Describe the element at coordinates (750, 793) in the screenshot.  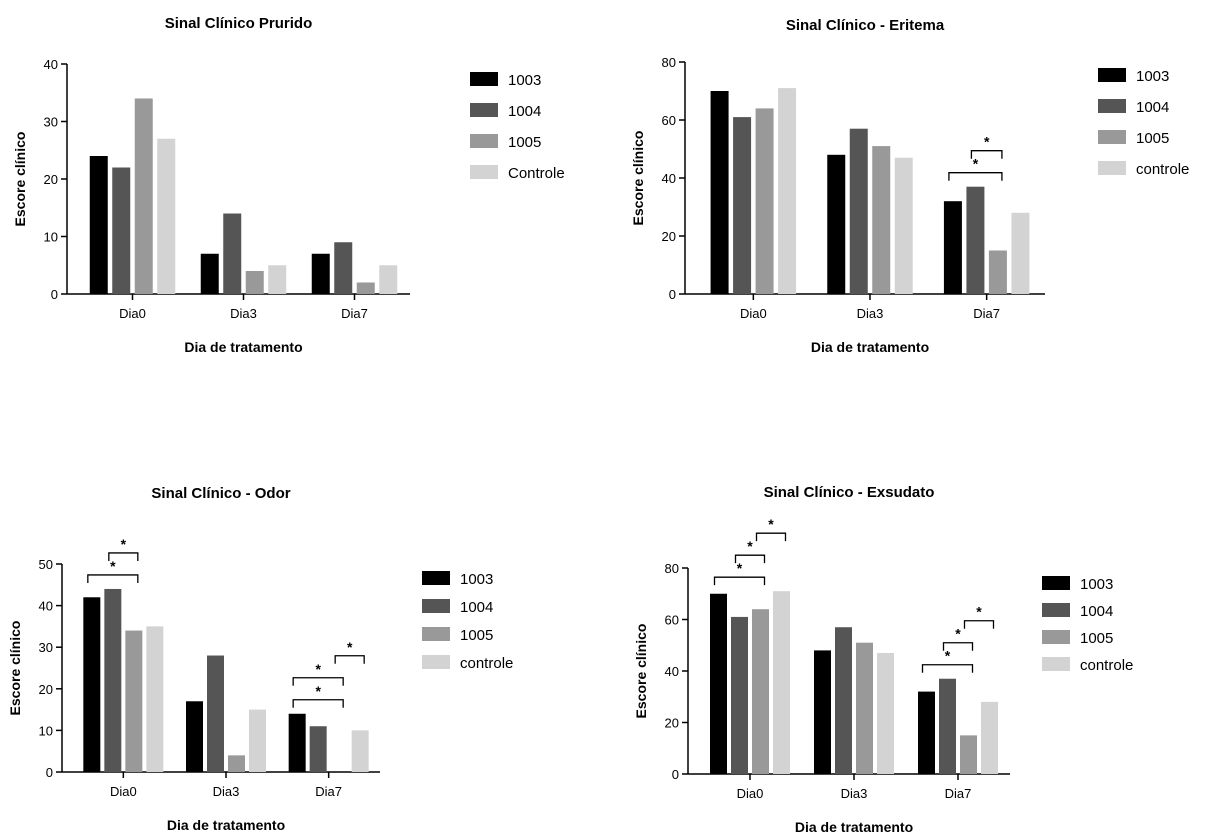
I see `x-tick-label: Dia0` at that location.